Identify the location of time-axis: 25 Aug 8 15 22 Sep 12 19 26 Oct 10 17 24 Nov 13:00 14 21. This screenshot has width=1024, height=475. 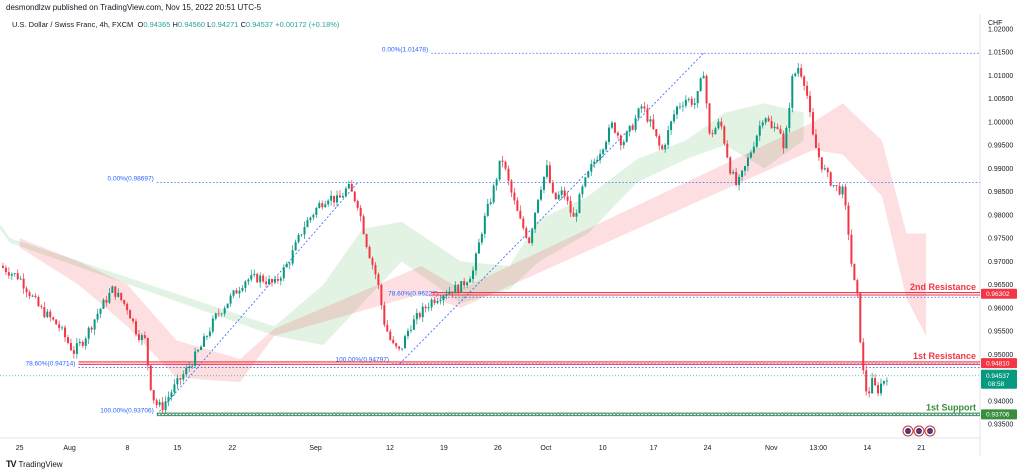
(470, 448).